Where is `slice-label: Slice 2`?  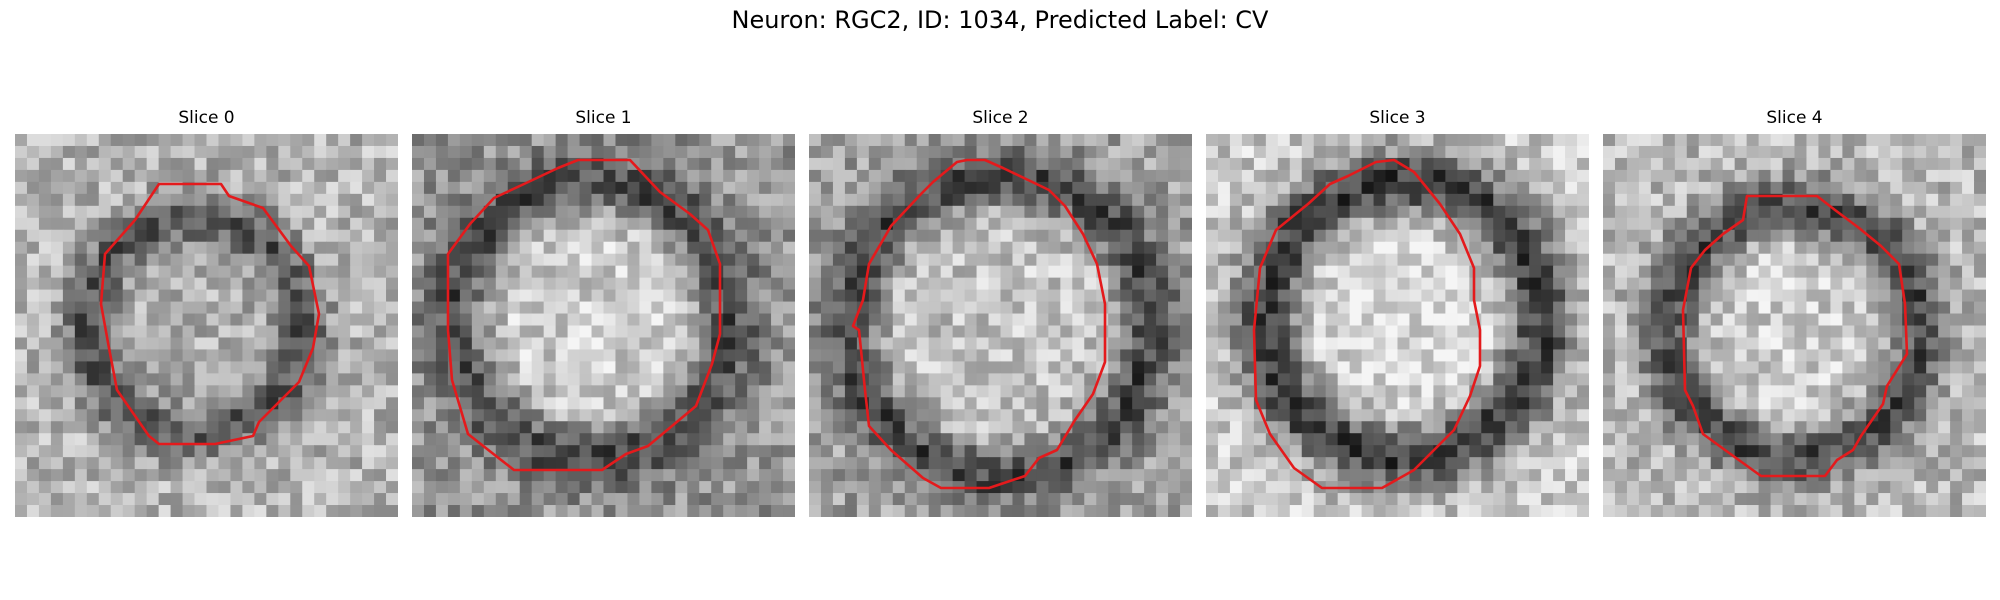
slice-label: Slice 2 is located at coordinates (1000, 118).